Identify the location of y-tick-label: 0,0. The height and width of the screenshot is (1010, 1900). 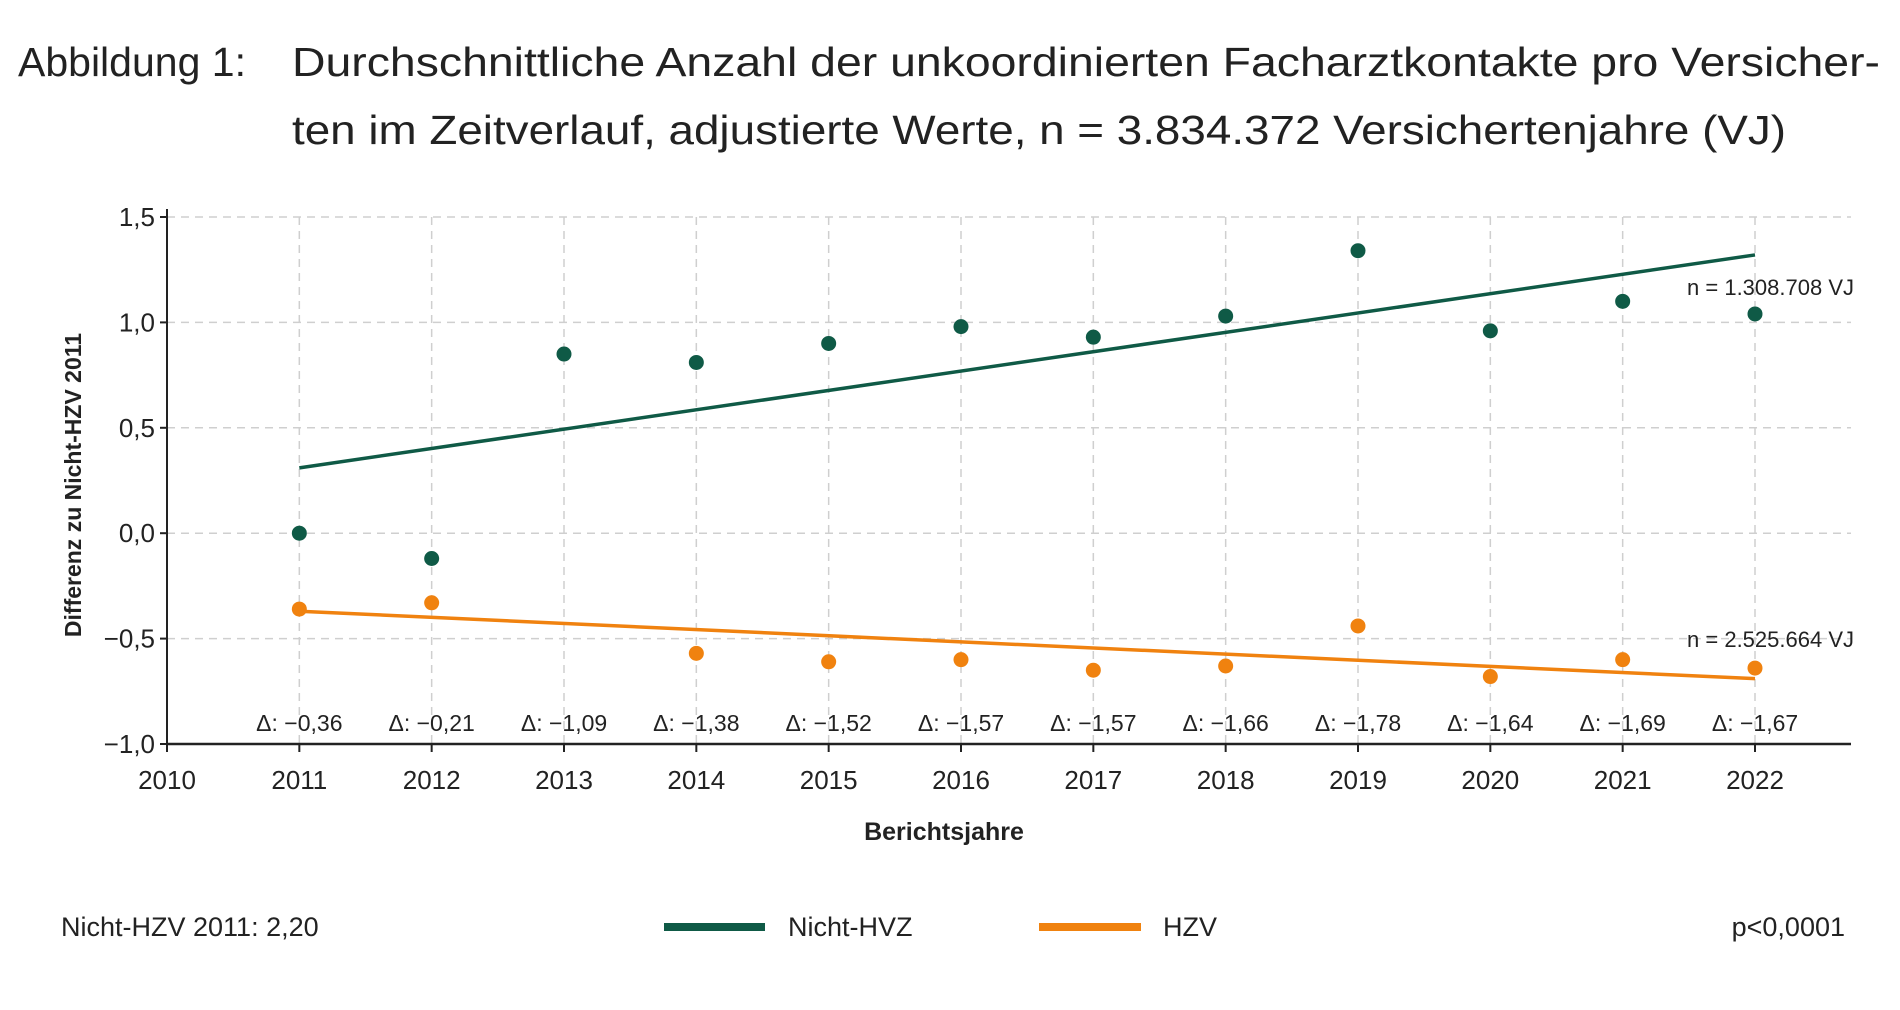
(137, 533).